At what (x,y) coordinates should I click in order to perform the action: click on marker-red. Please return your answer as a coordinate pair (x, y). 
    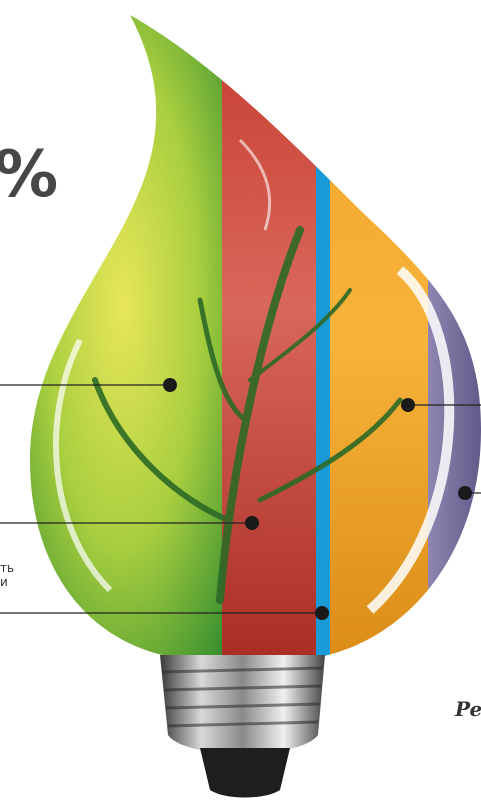
    Looking at the image, I should click on (252, 523).